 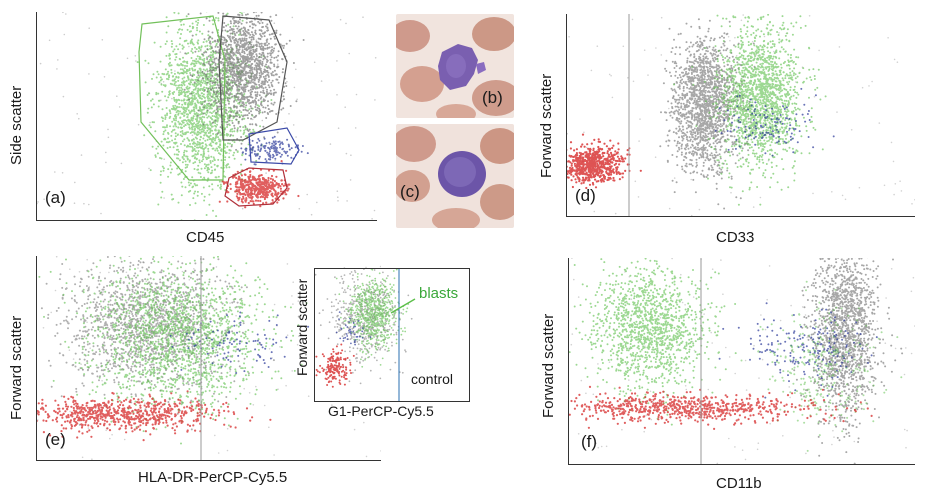 I want to click on panel-a-red-population, so click(x=259, y=184).